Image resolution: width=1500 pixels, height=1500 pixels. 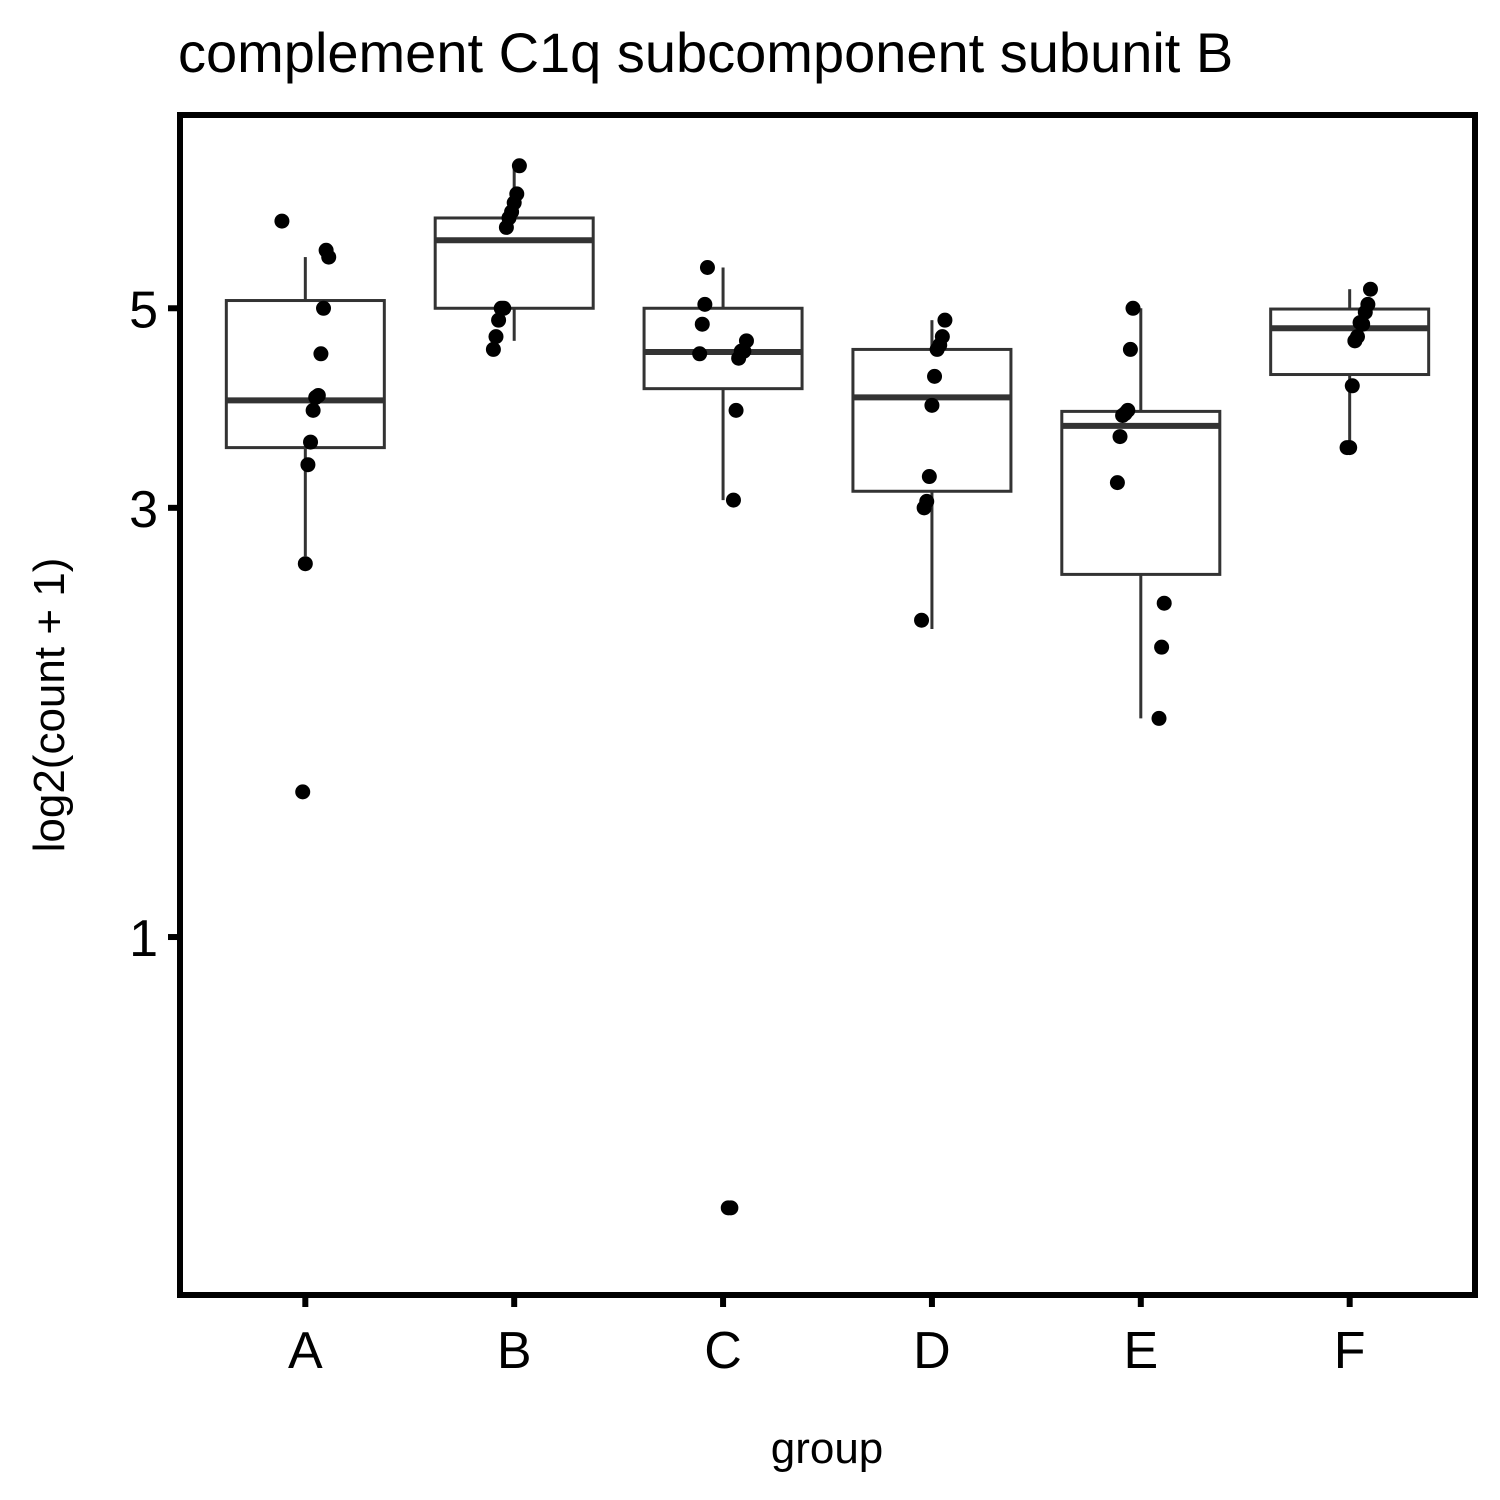 I want to click on x-tick-label: B, so click(x=514, y=1351).